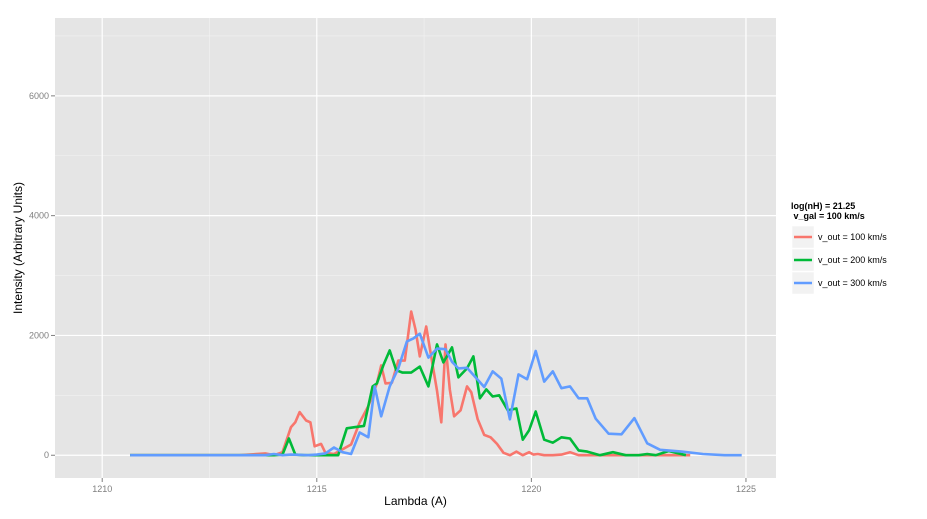 This screenshot has width=927, height=519. What do you see at coordinates (852, 237) in the screenshot?
I see `legend-label: v_out = 100 km/s` at bounding box center [852, 237].